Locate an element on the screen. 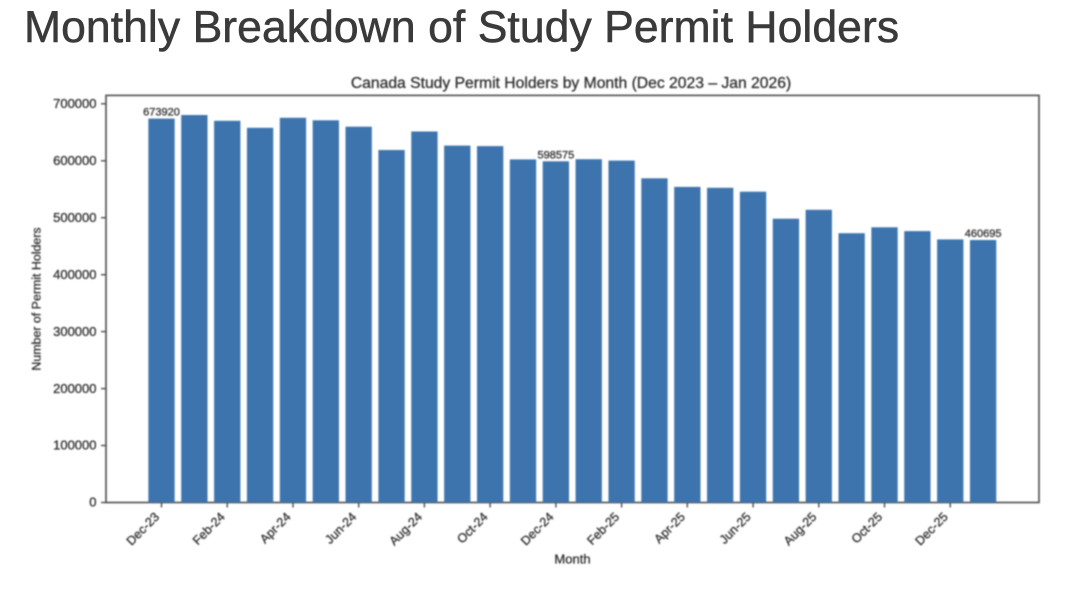 The height and width of the screenshot is (590, 1080). svg-text: Number of Permit Holders is located at coordinates (37, 298).